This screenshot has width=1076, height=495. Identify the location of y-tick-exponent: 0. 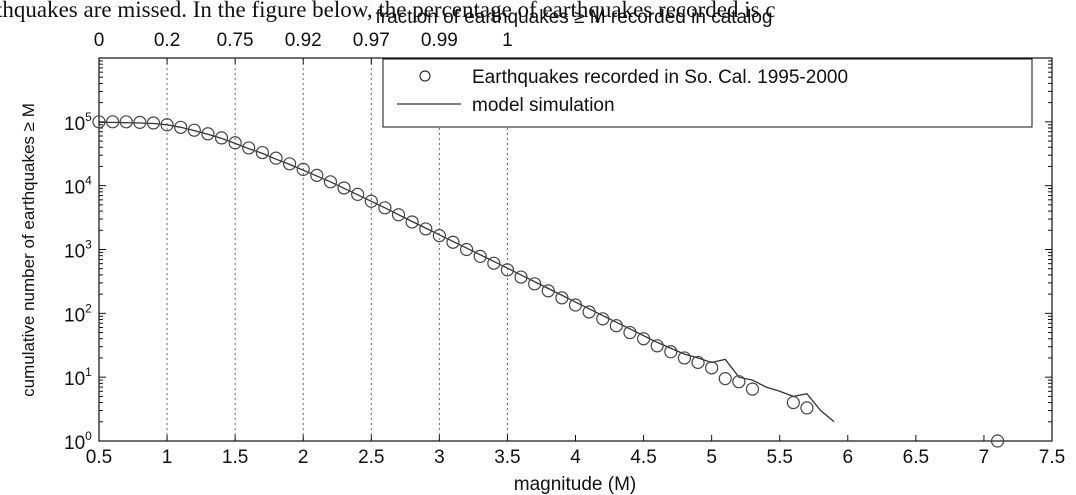
(88, 436).